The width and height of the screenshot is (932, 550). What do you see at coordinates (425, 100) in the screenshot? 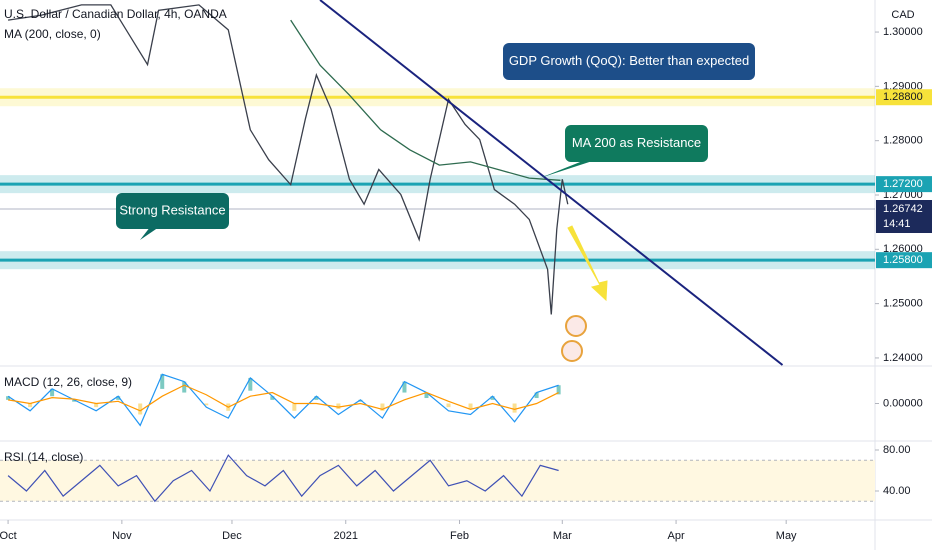
I see `ma-line` at bounding box center [425, 100].